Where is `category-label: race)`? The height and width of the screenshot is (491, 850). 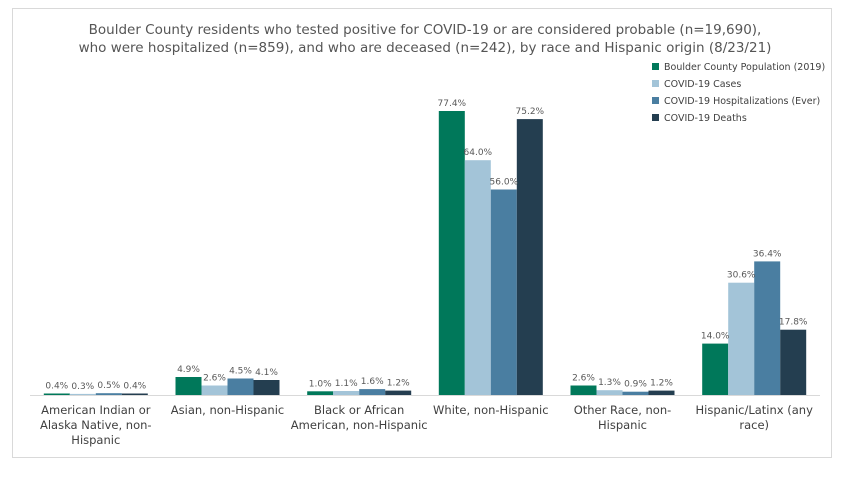 category-label: race) is located at coordinates (754, 425).